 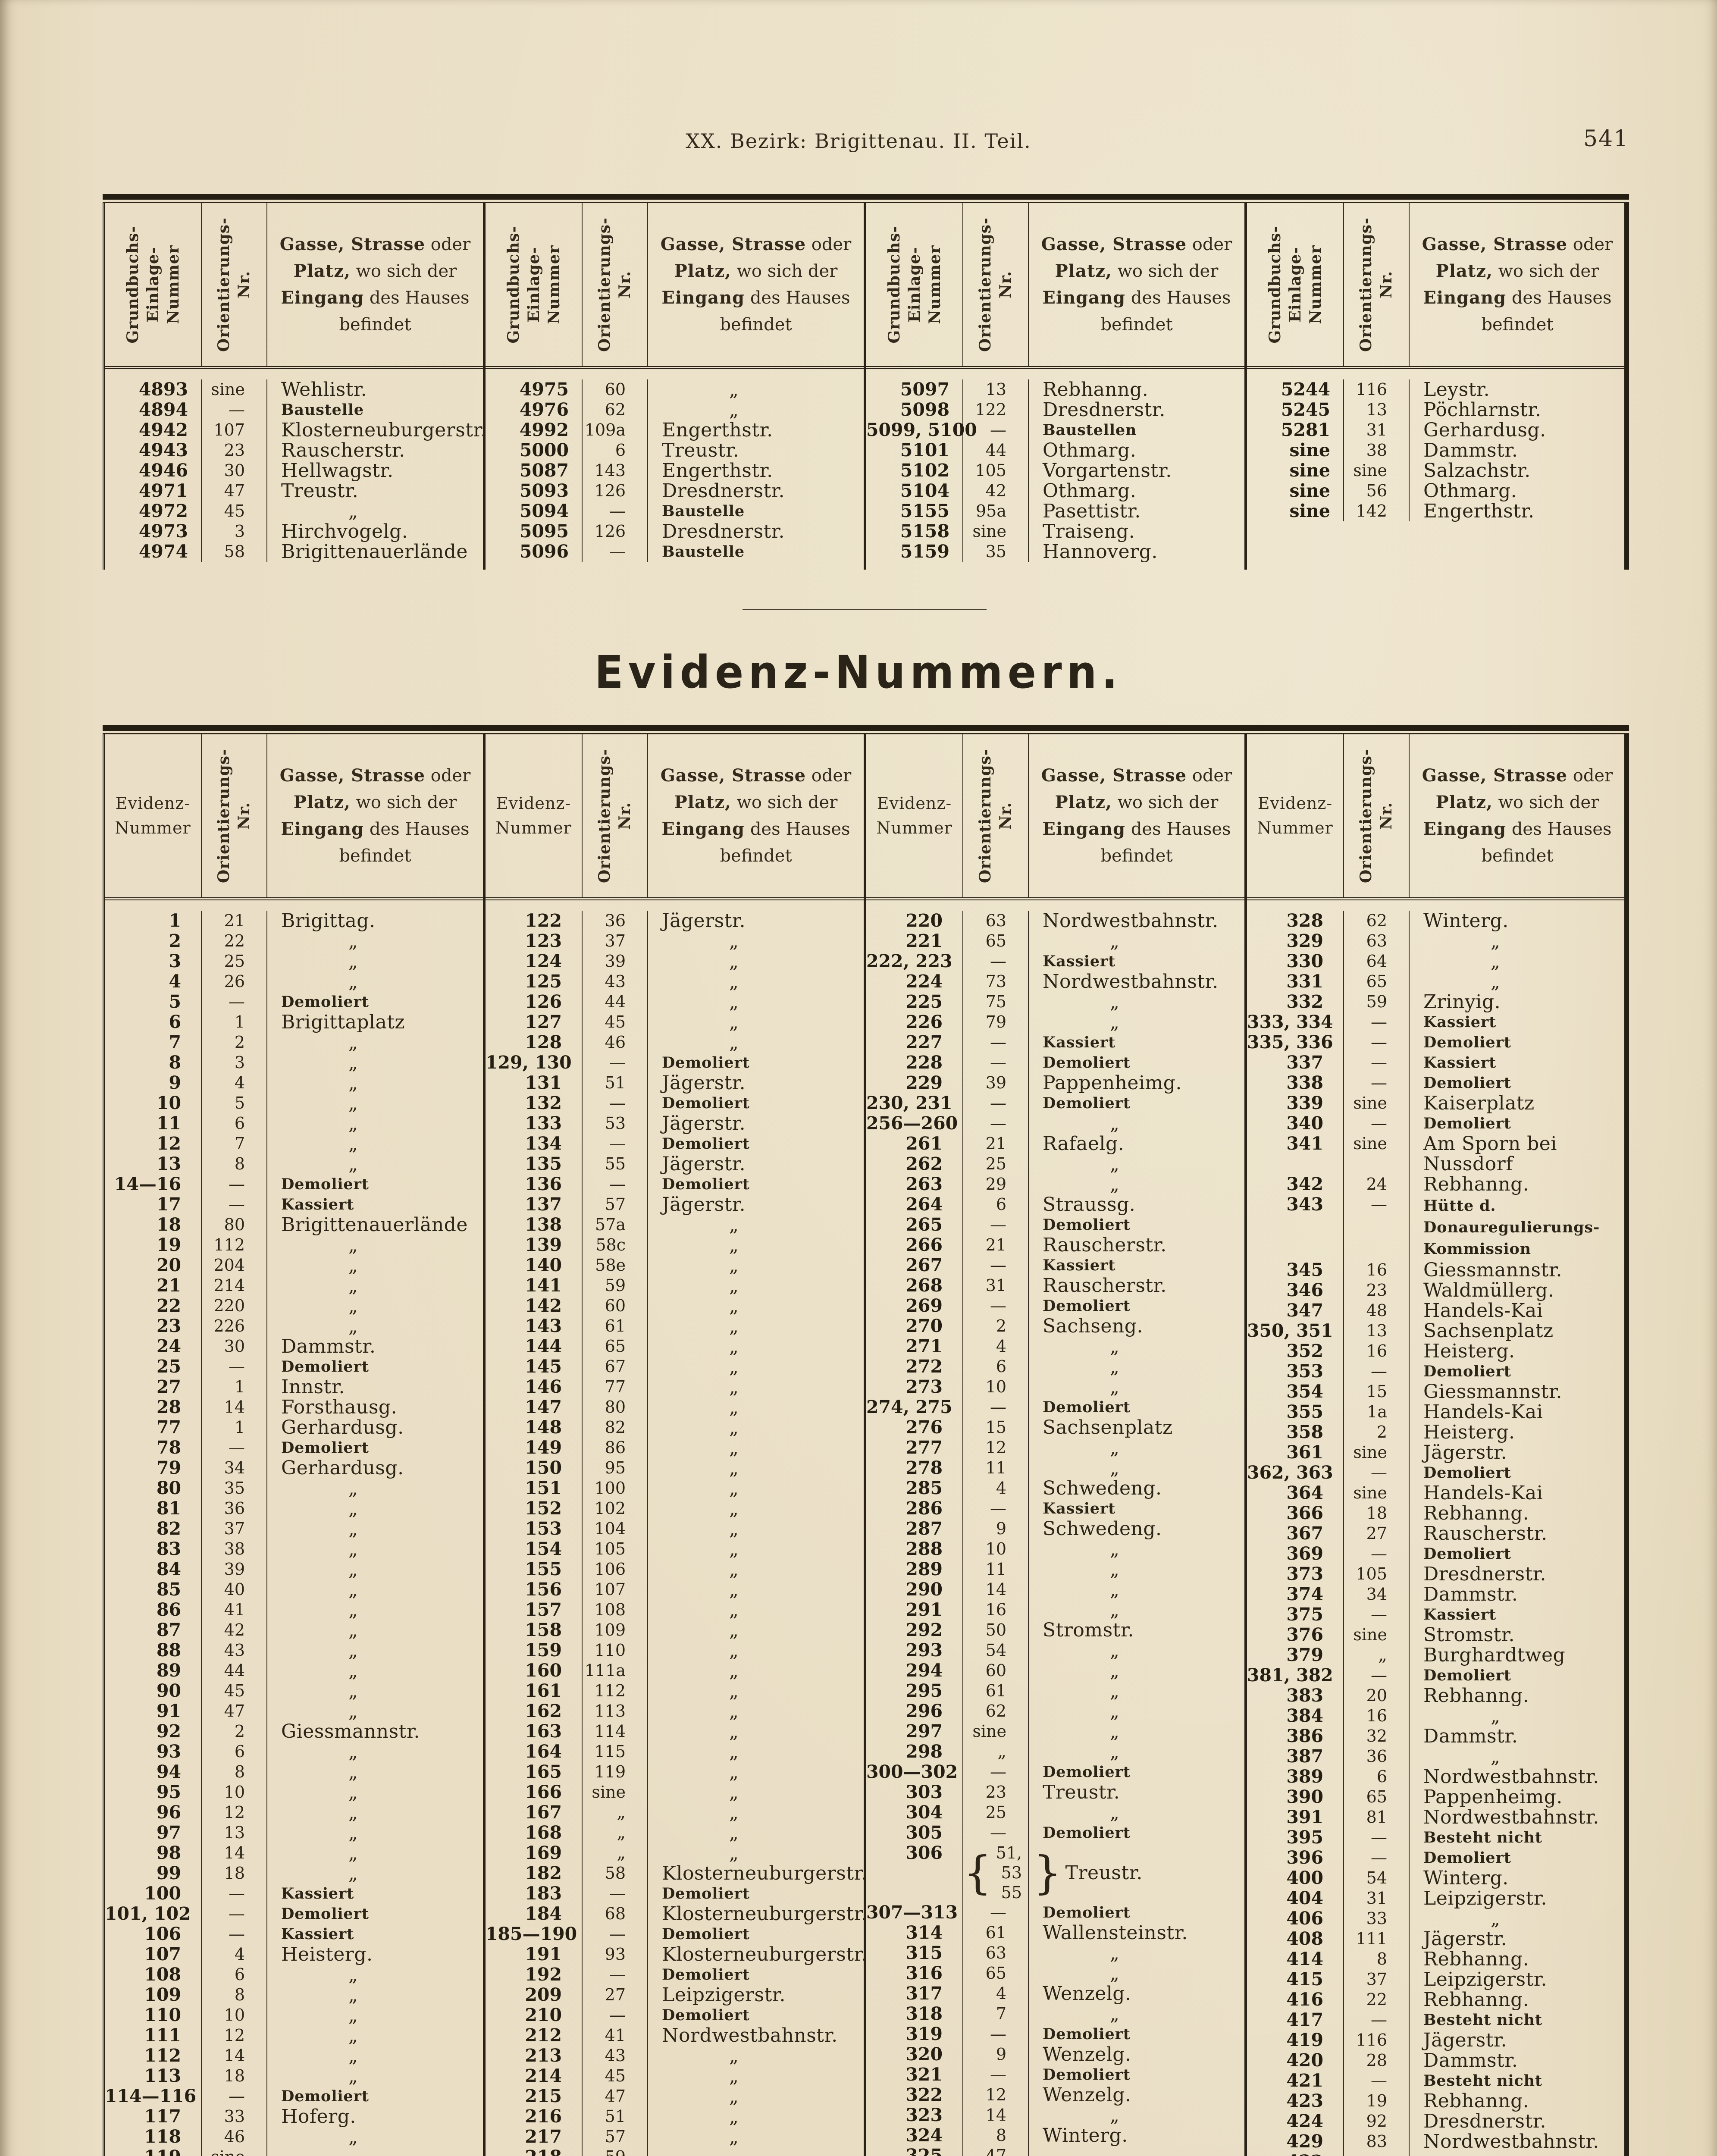 What do you see at coordinates (294, 1123) in the screenshot?
I see `table-row: 11 6 „` at bounding box center [294, 1123].